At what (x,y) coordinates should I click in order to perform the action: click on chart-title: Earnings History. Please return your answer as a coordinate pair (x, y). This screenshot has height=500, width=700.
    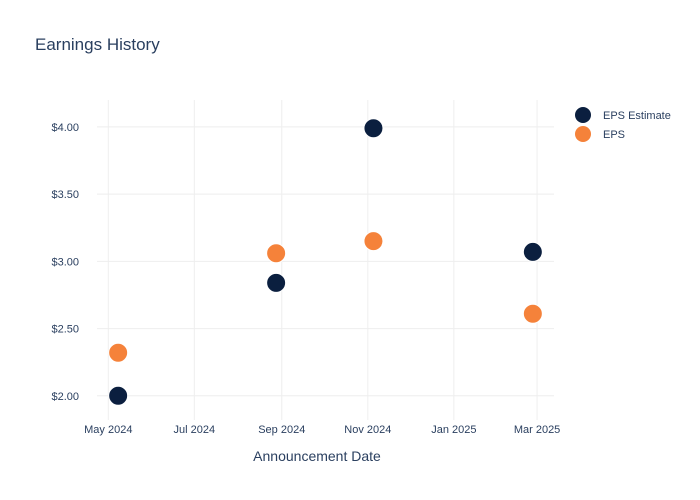
    Looking at the image, I should click on (97, 44).